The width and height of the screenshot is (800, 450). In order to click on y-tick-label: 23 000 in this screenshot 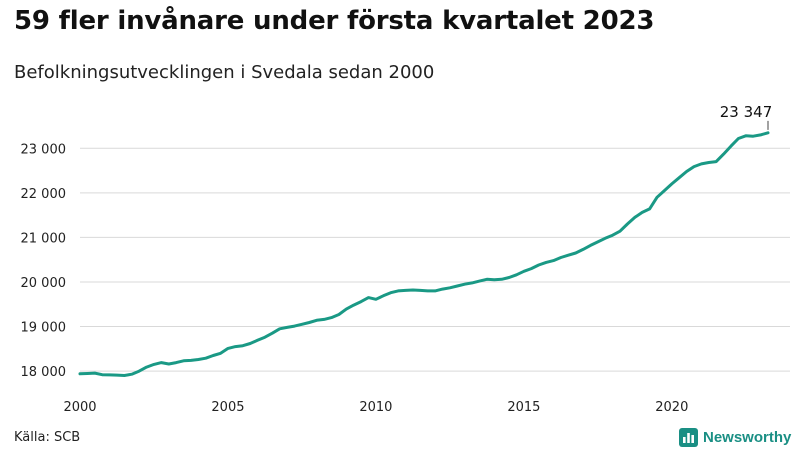, I will do `click(44, 149)`.